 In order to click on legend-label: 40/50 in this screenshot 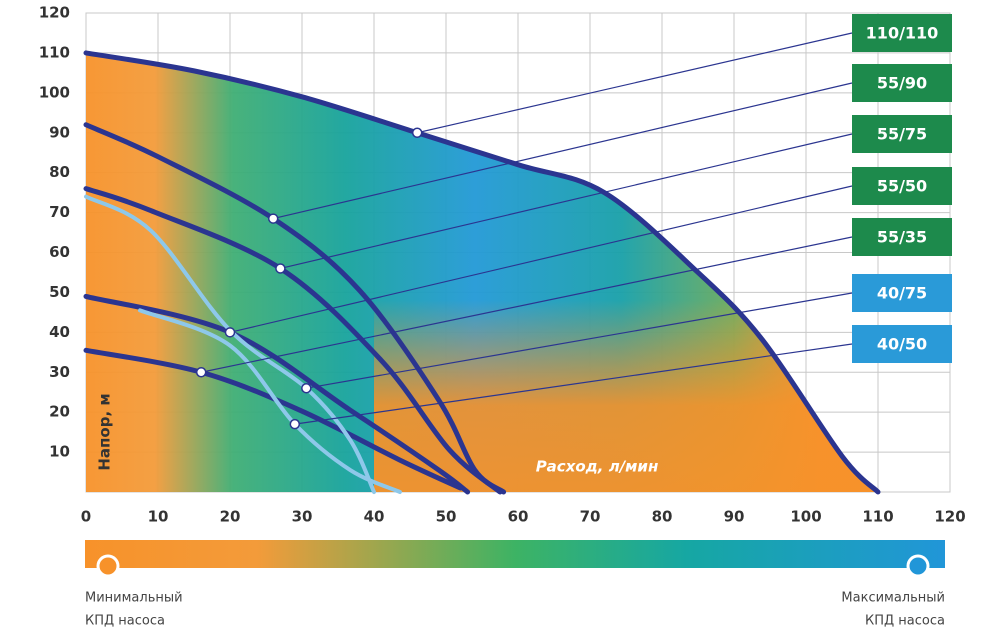, I will do `click(902, 344)`.